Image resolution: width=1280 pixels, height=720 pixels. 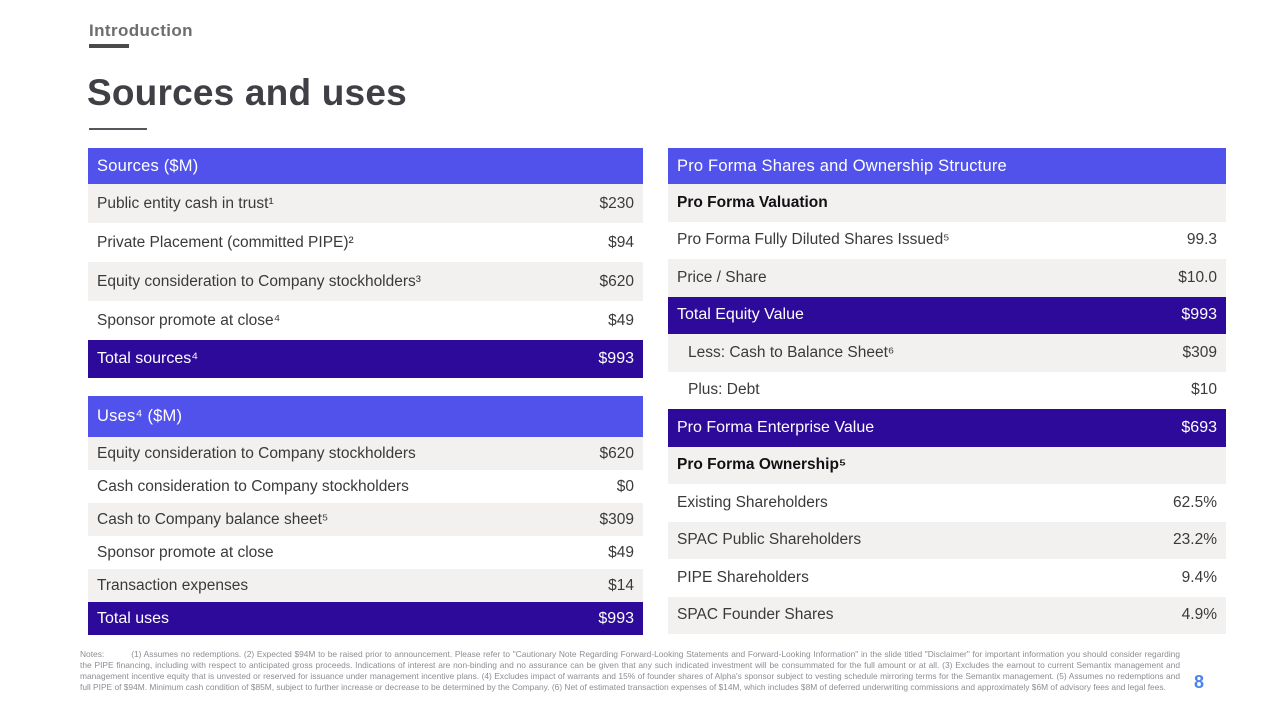 What do you see at coordinates (1204, 390) in the screenshot?
I see `row-value: $10` at bounding box center [1204, 390].